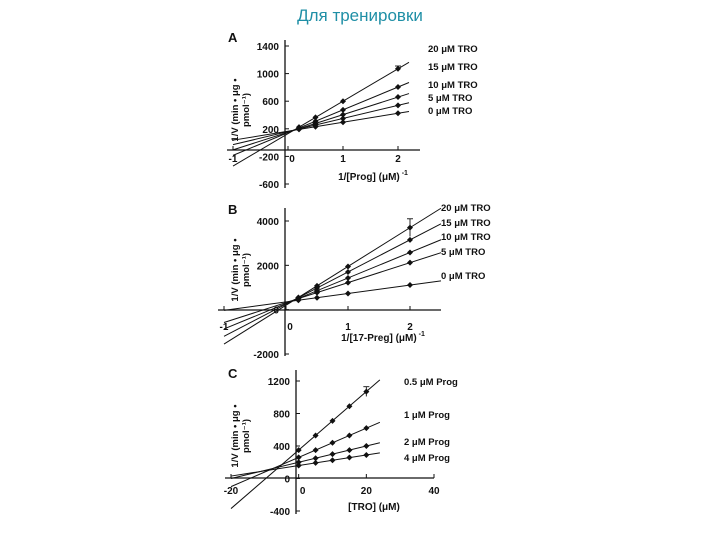 The image size is (720, 540). Describe the element at coordinates (266, 355) in the screenshot. I see `y-tick-label: -2000` at that location.